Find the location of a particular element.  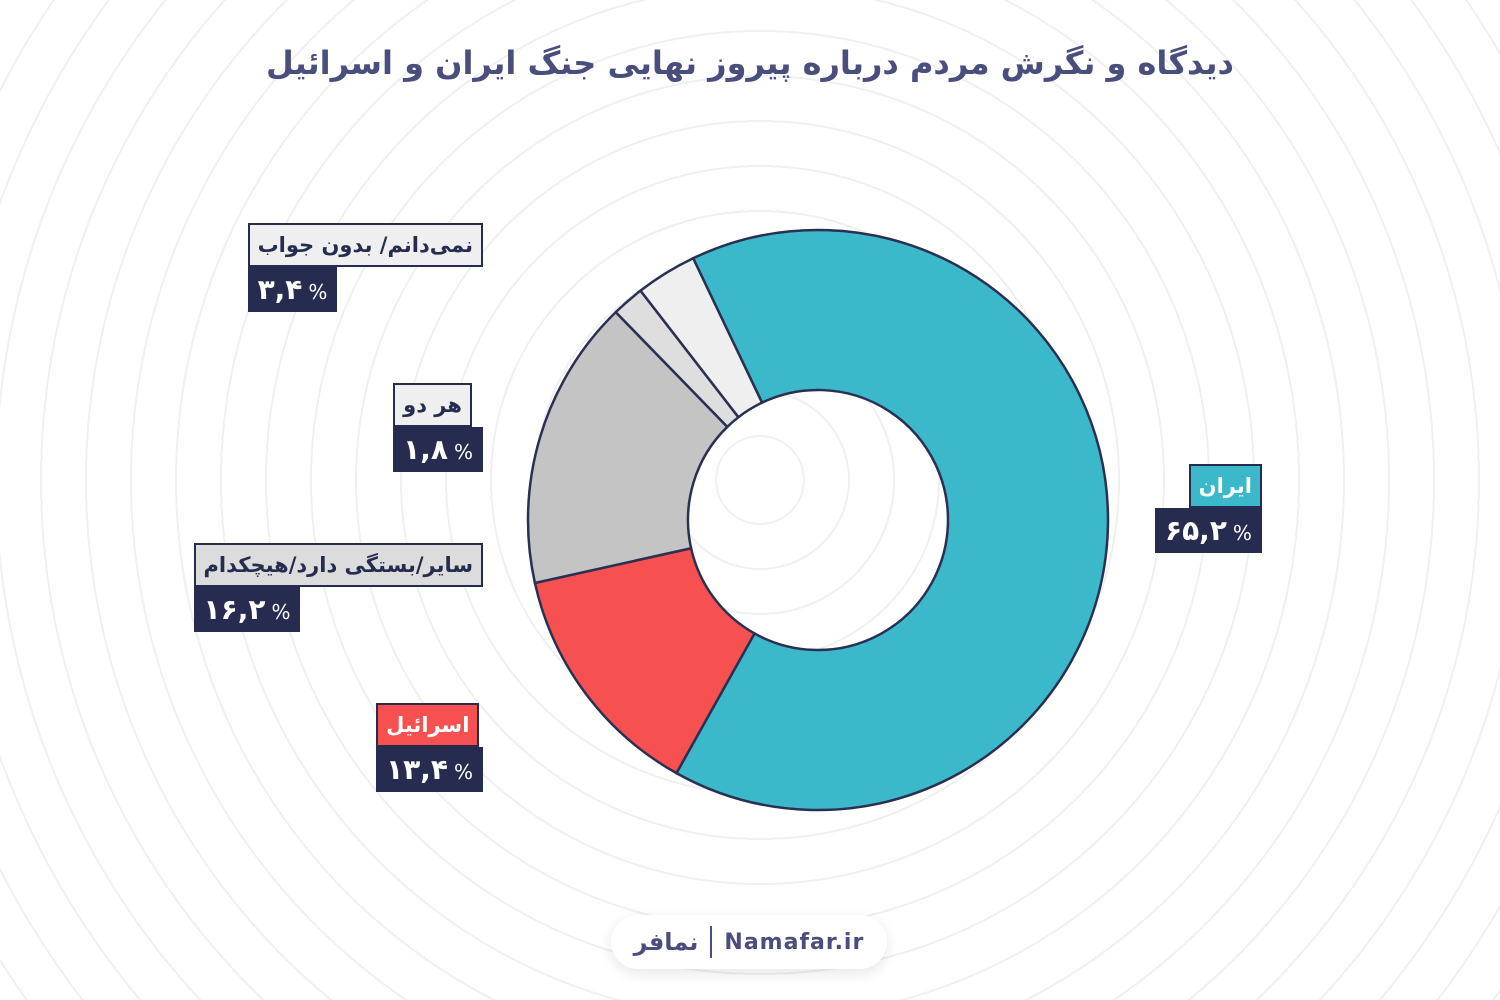

label-iran: ایران ۶۵,۲% is located at coordinates (1208, 508).